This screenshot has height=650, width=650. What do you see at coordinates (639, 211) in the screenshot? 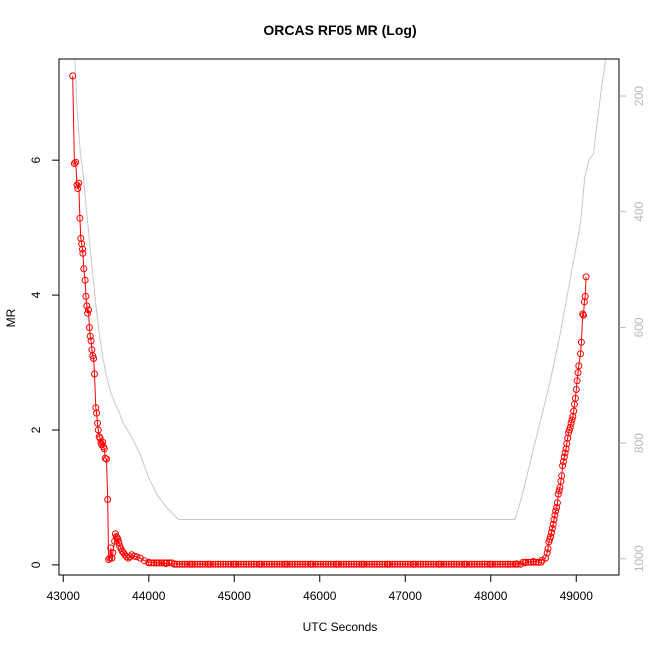
I see `y2-tick-label: 400` at bounding box center [639, 211].